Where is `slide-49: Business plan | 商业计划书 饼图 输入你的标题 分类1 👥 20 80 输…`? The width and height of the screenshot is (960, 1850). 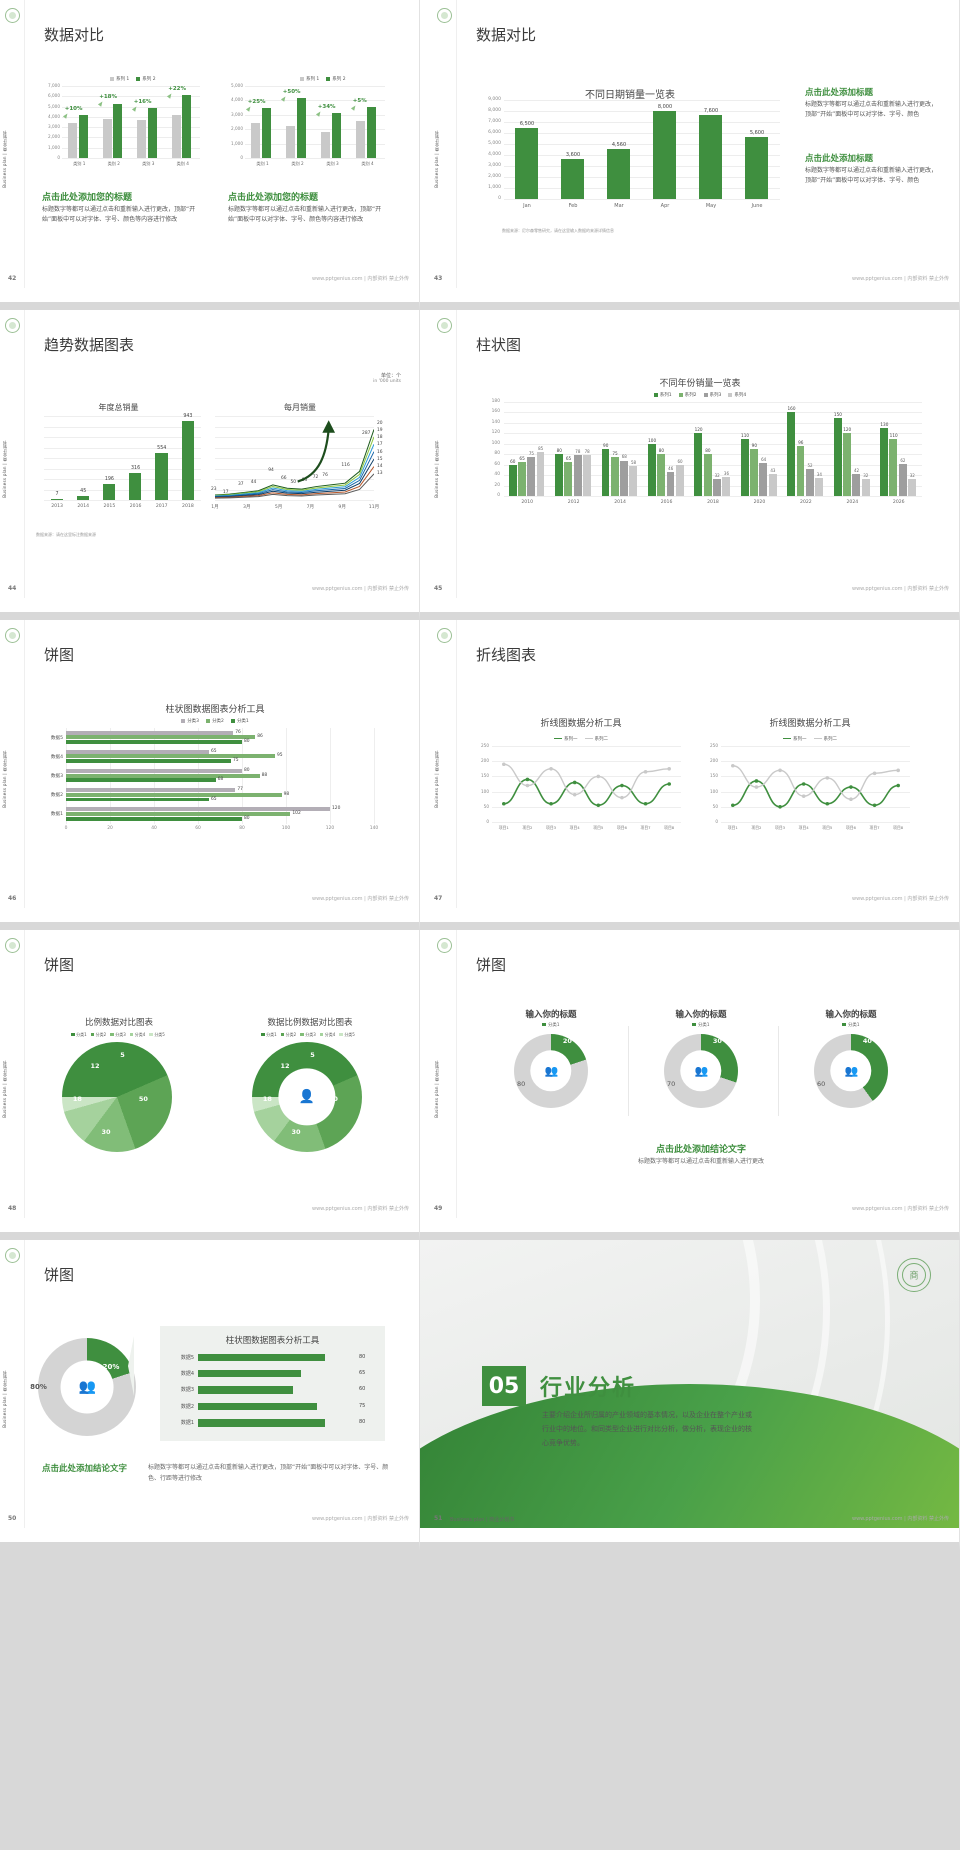 slide-49: Business plan | 商业计划书 饼图 输入你的标题 分类1 👥 20 80 输… is located at coordinates (690, 1085).